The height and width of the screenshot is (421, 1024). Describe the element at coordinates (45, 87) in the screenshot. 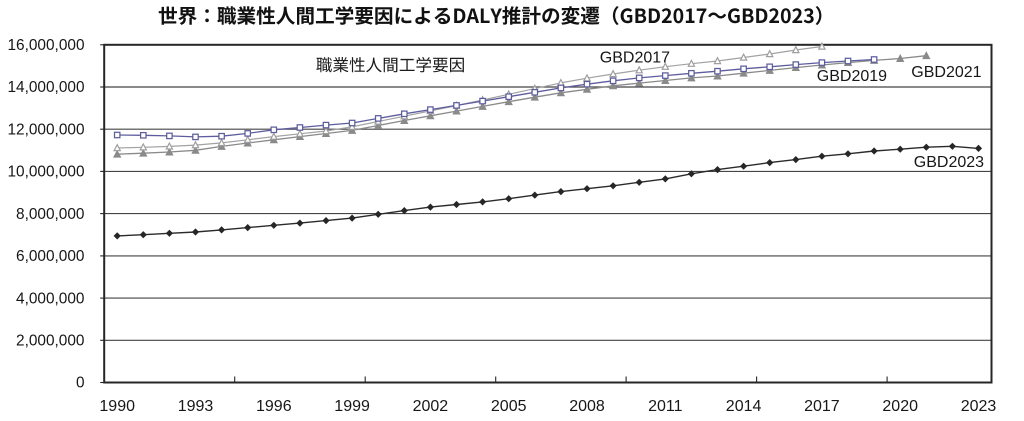

I see `svg-text: 14,000,000` at that location.